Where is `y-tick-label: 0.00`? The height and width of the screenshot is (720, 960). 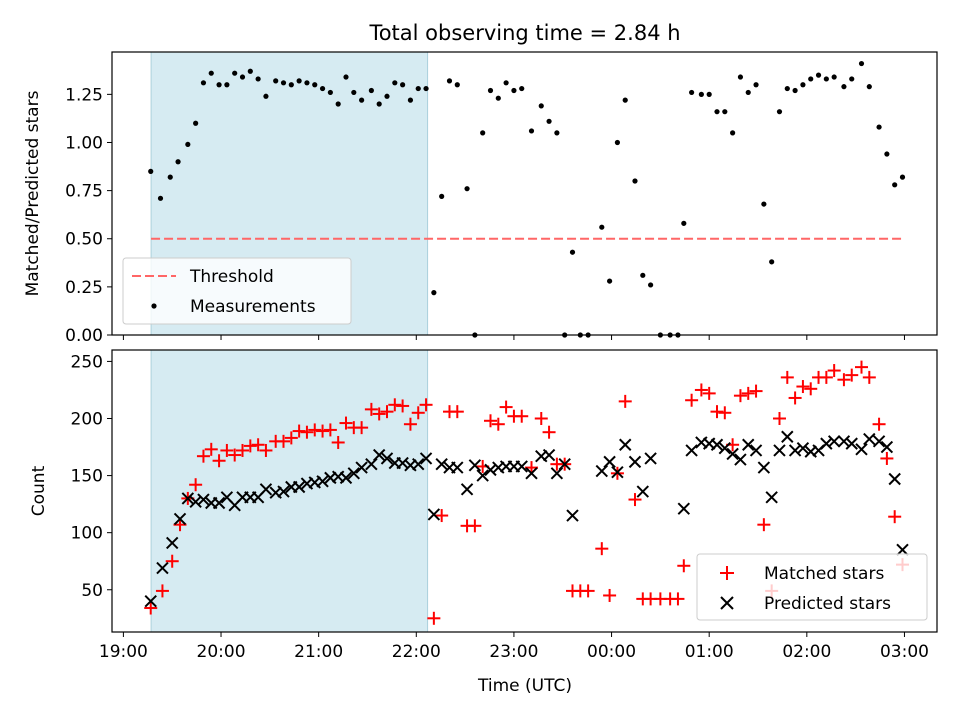 y-tick-label: 0.00 is located at coordinates (84, 336).